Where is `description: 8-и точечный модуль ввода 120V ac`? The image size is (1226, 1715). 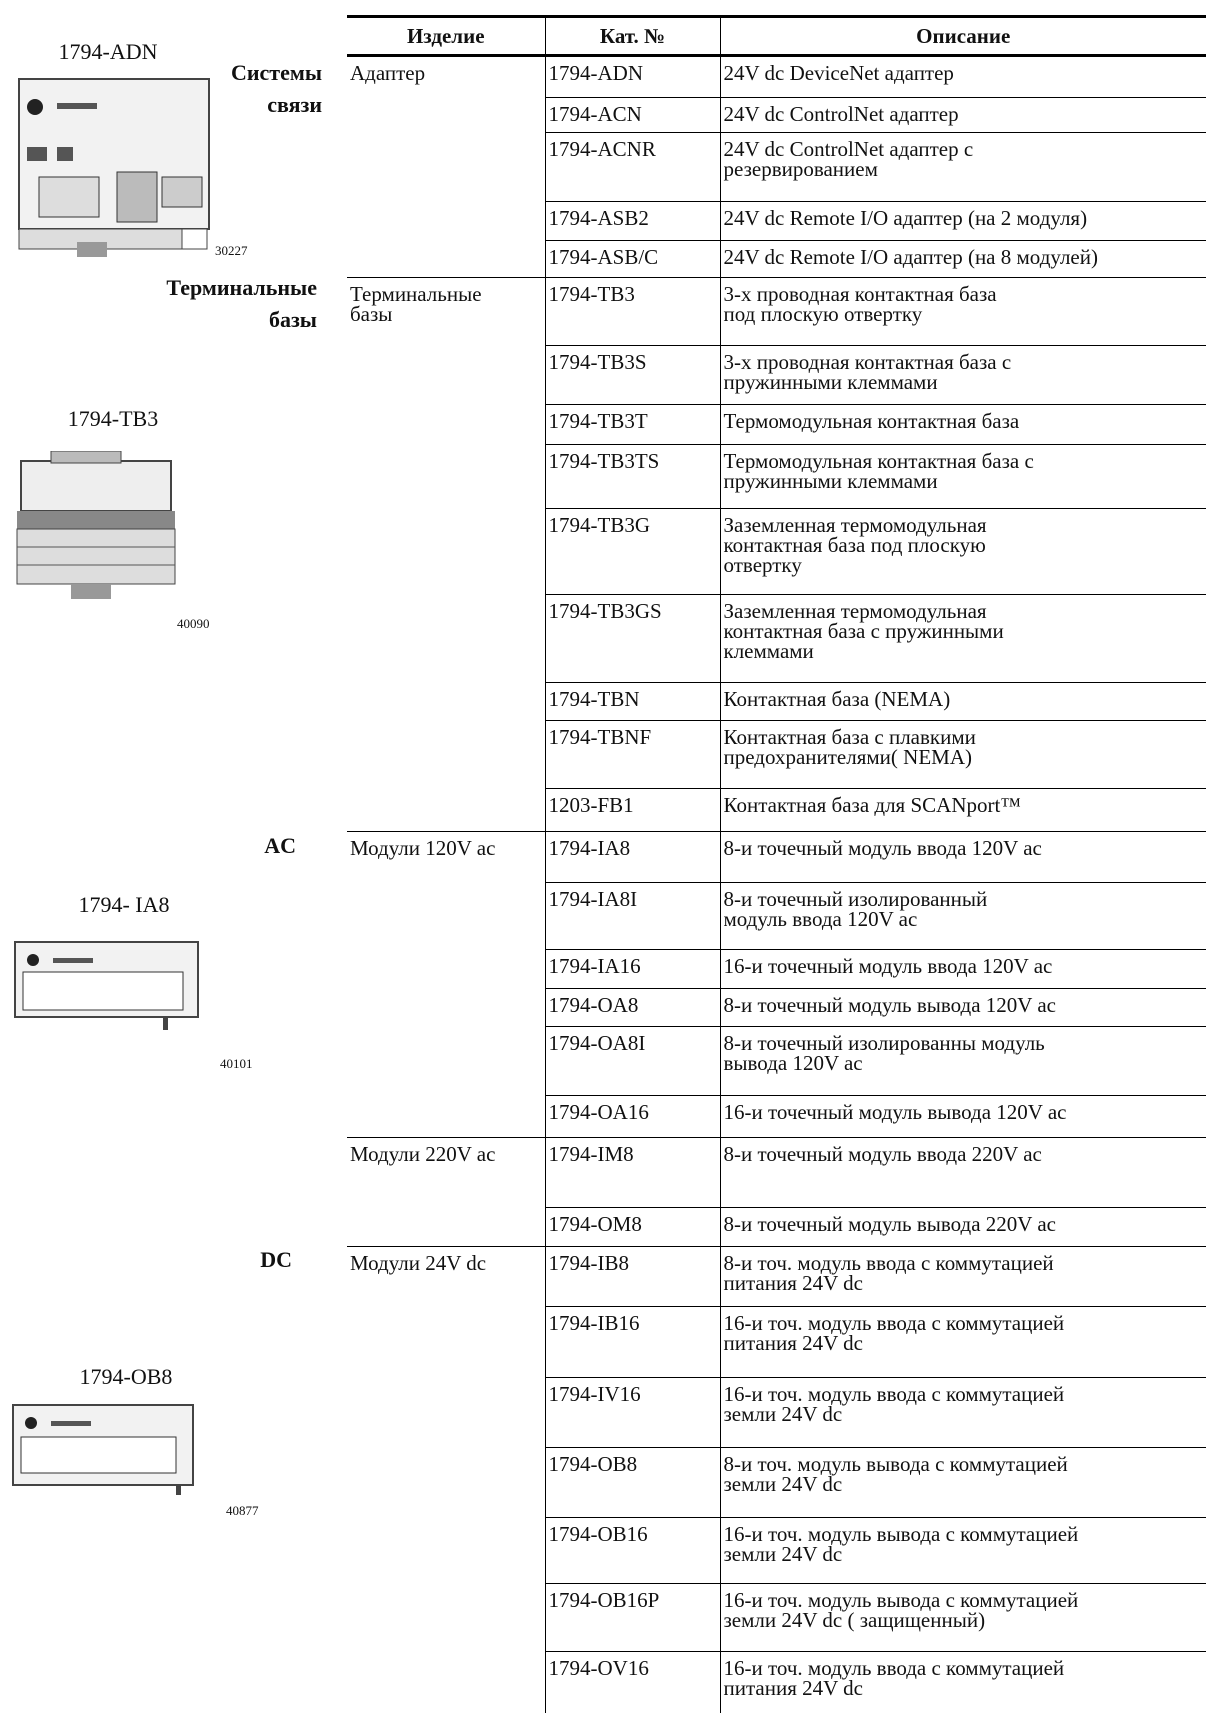 description: 8-и точечный модуль ввода 120V ac is located at coordinates (962, 857).